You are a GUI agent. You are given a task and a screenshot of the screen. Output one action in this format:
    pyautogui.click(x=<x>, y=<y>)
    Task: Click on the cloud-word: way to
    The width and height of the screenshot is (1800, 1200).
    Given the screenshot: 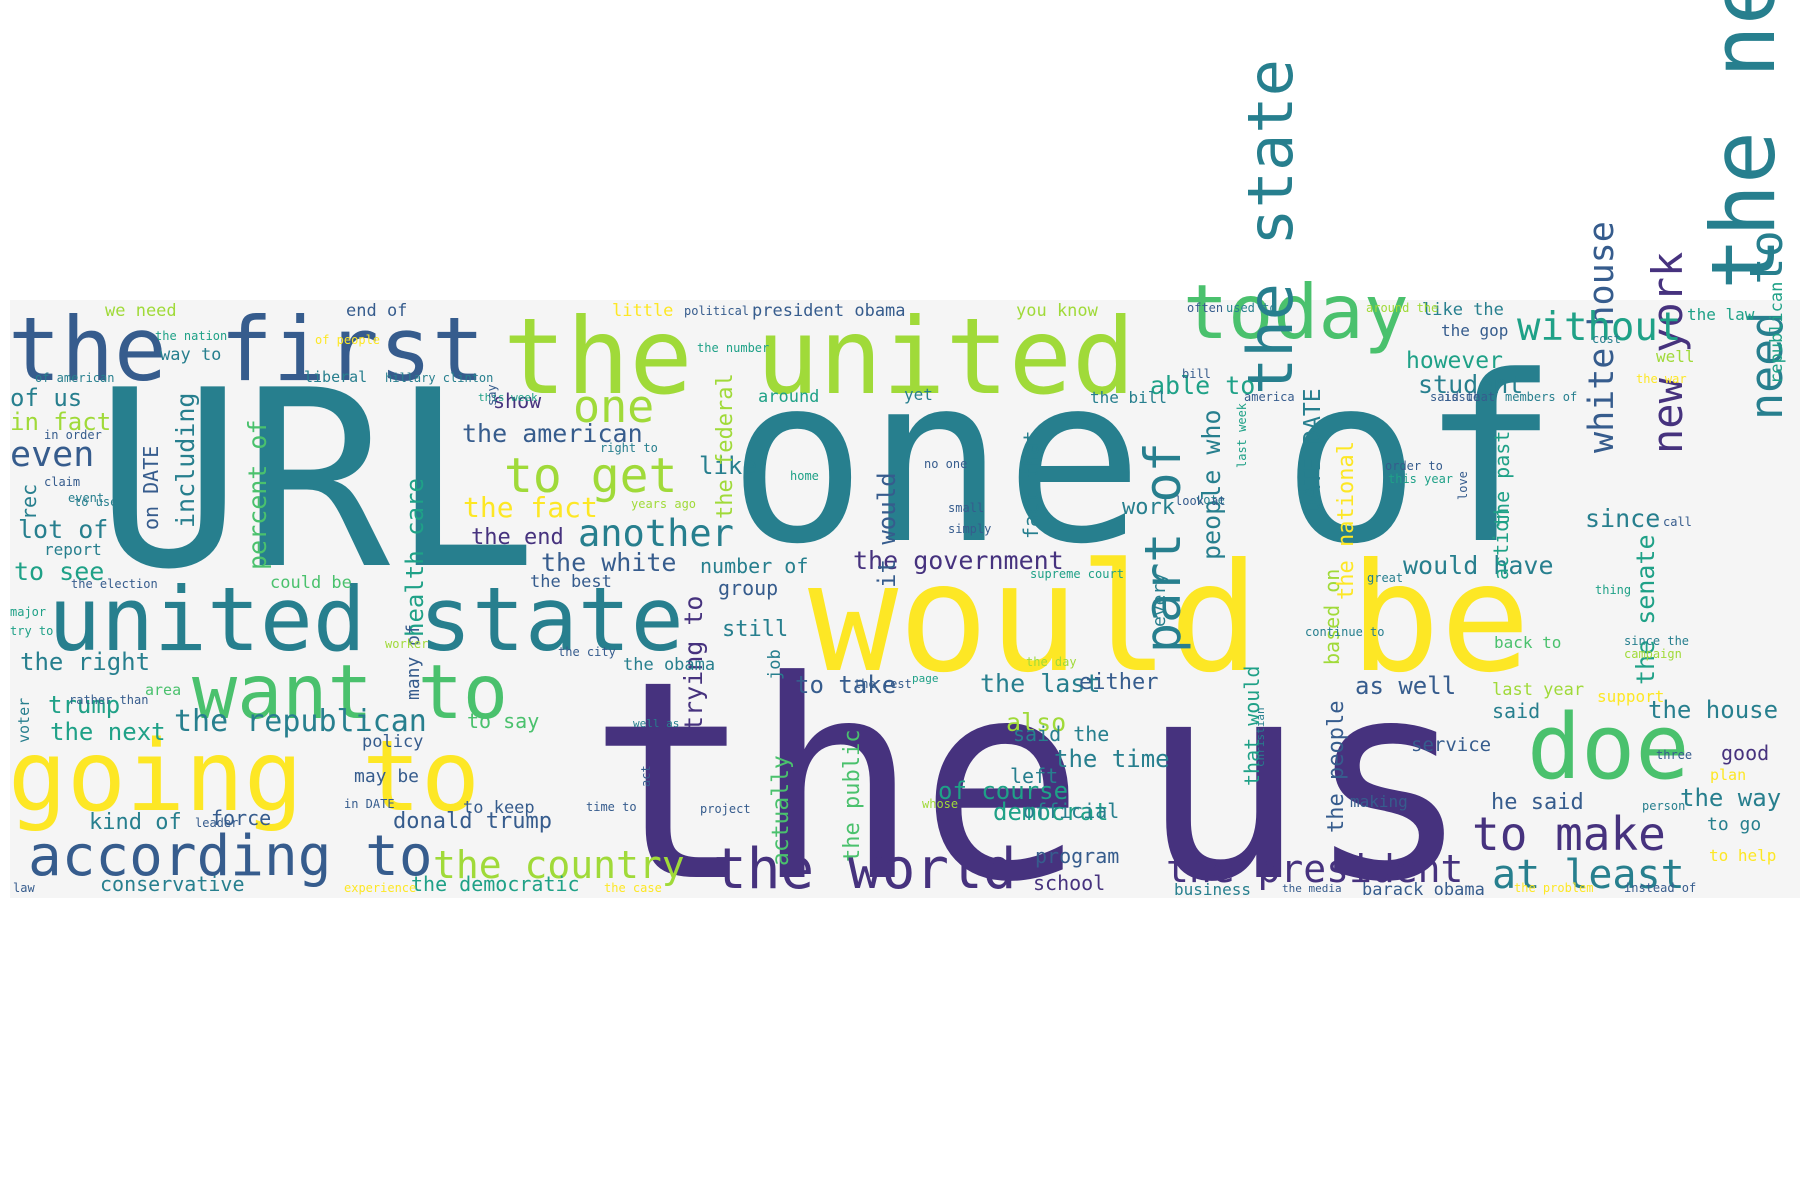 What is the action you would take?
    pyautogui.click(x=190, y=355)
    